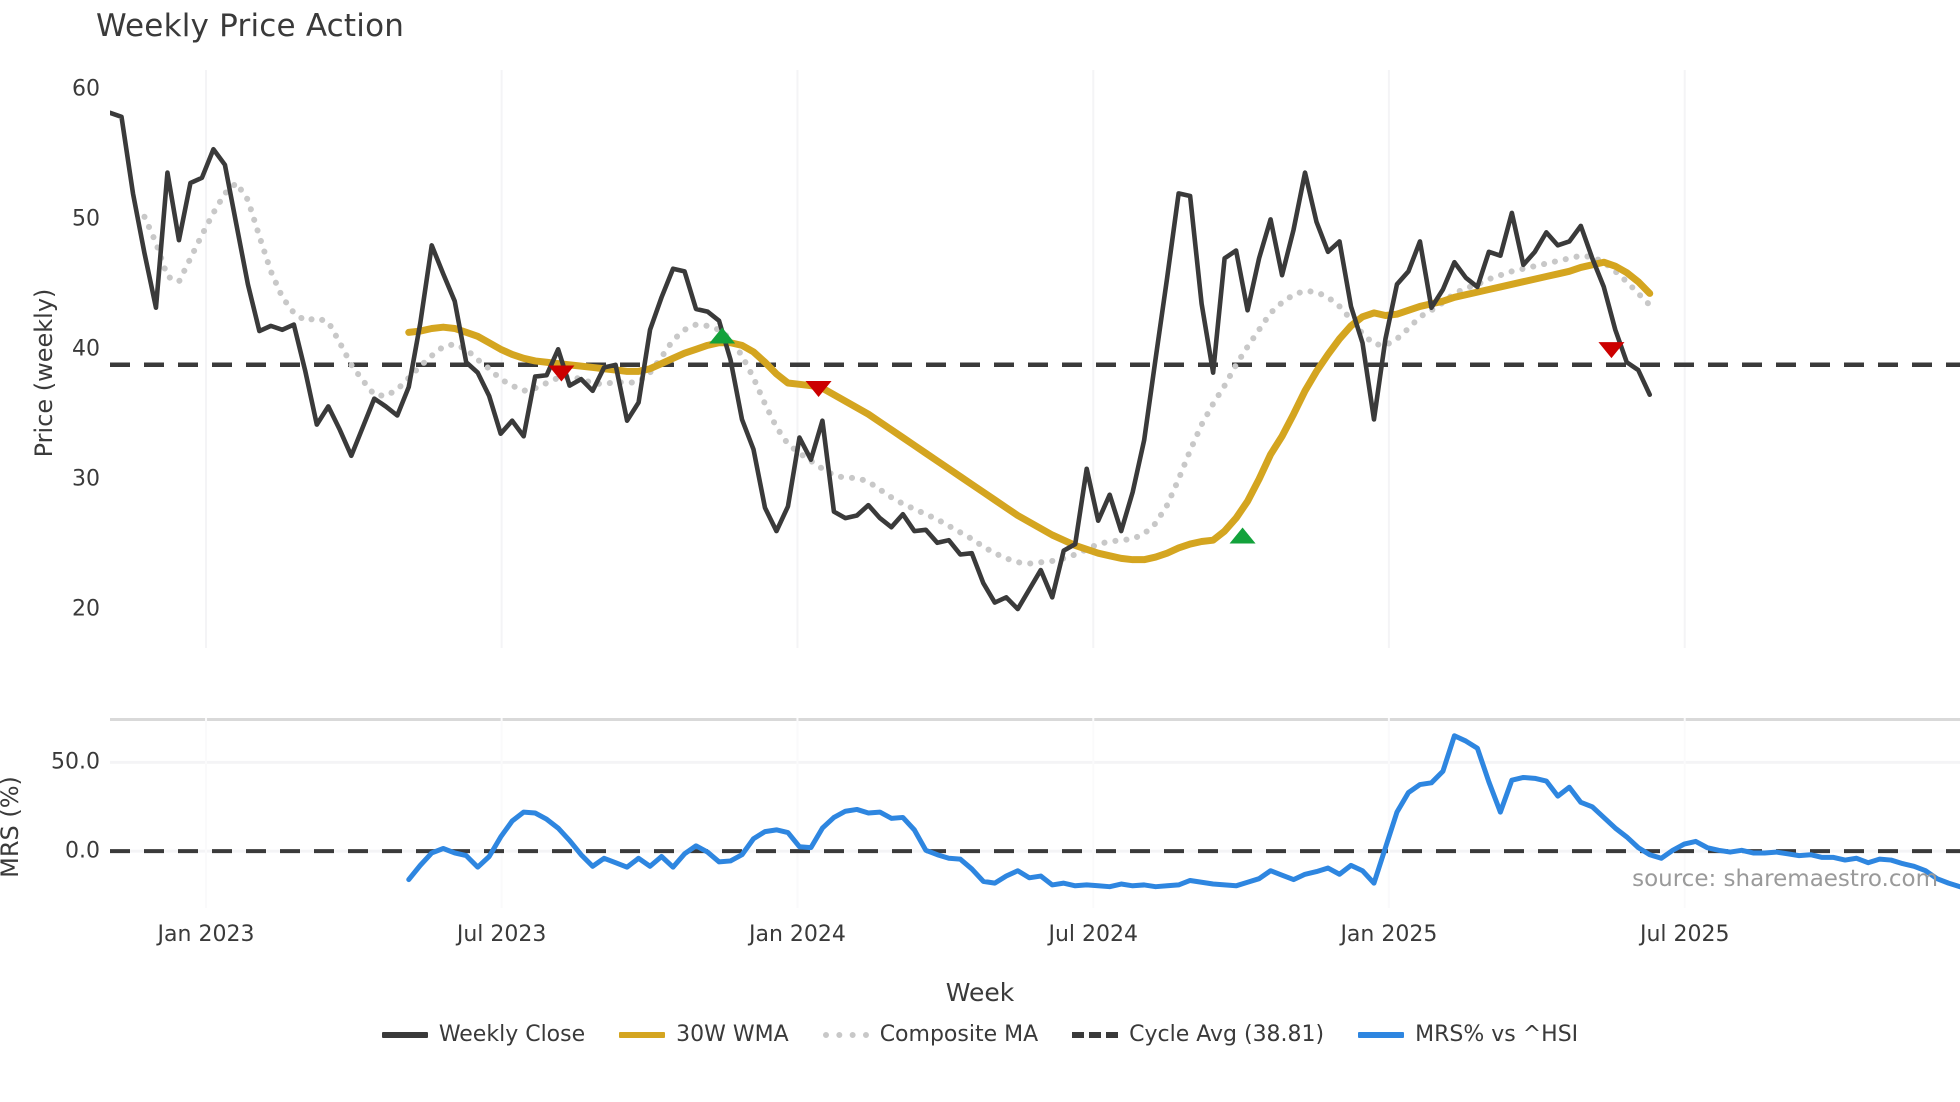 The height and width of the screenshot is (1102, 1960). Describe the element at coordinates (50, 813) in the screenshot. I see `mrs-y-axis-ticks: 0.0 50.0` at that location.